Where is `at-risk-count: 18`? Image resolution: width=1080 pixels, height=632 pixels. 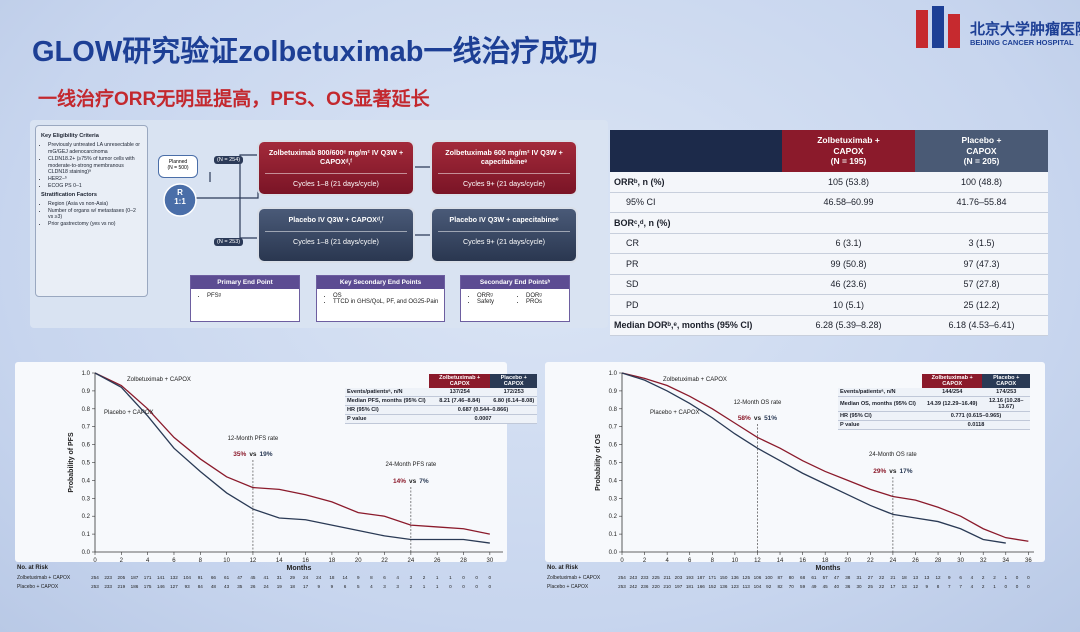 at-risk-count: 18 is located at coordinates (905, 577).